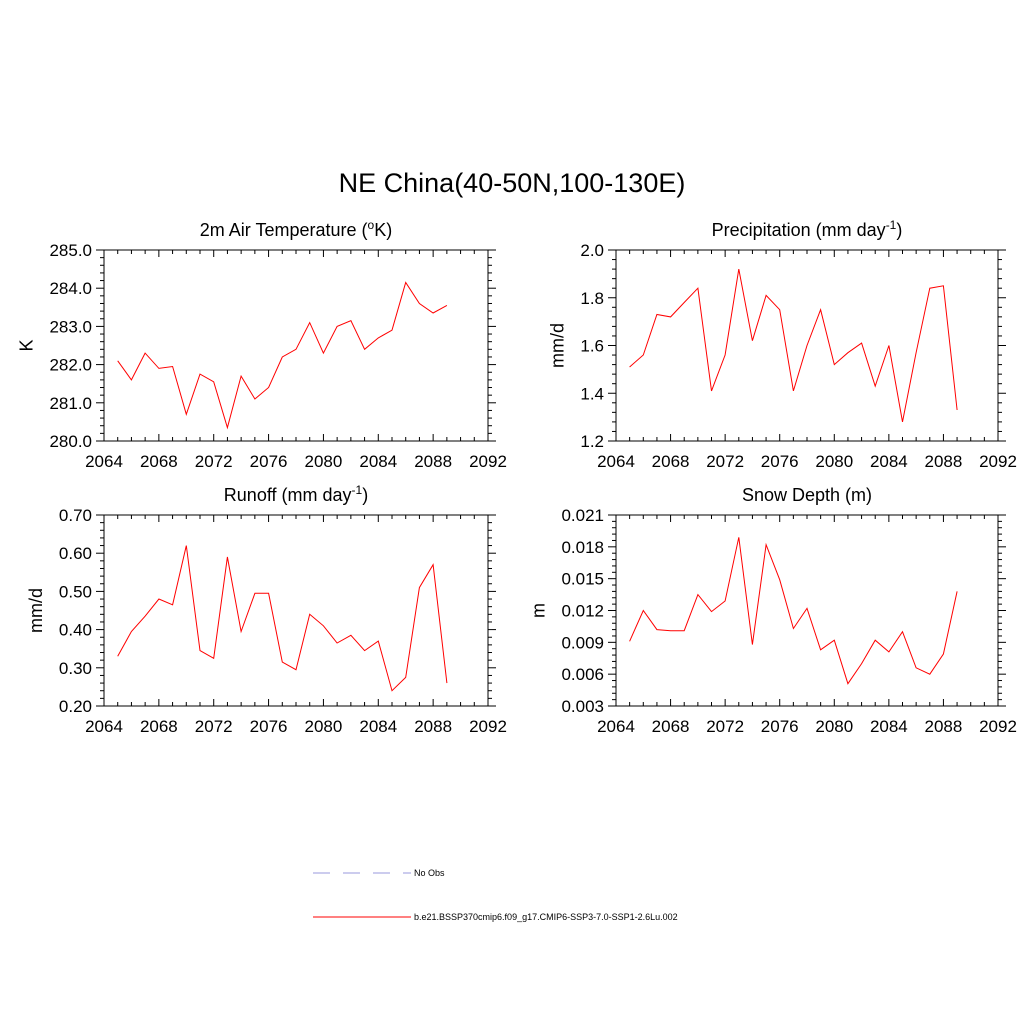 This screenshot has width=1024, height=1024. Describe the element at coordinates (70, 441) in the screenshot. I see `y-tick-label: 280.0` at that location.